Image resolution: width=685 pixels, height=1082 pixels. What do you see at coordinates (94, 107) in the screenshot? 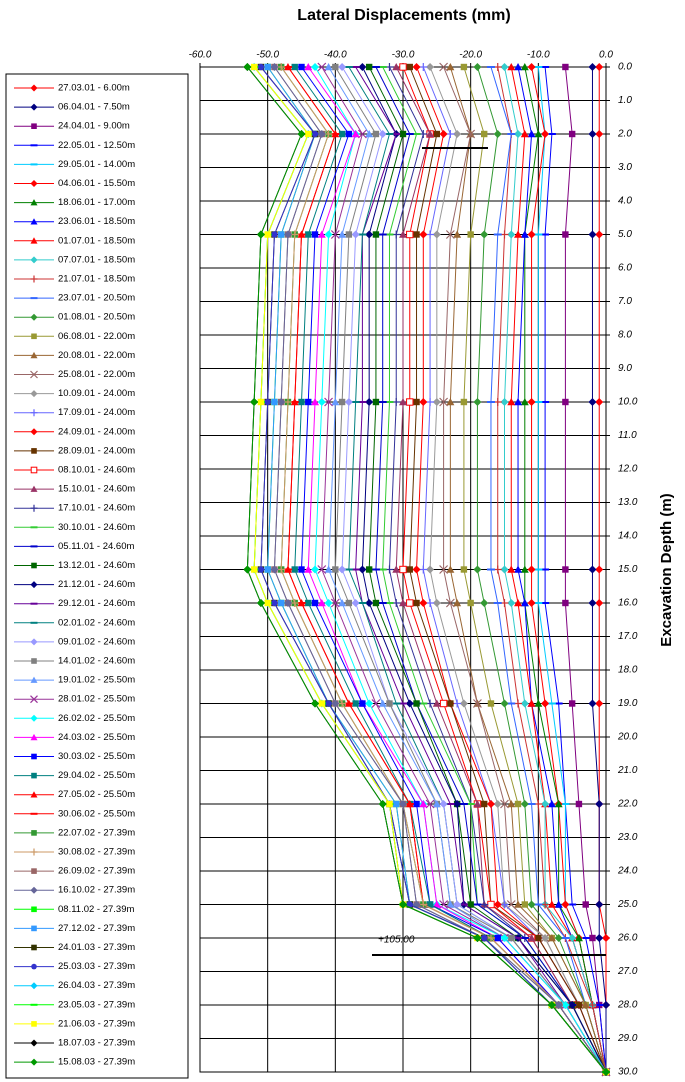
I see `legend-label: 06.04.01 - 7.50m` at bounding box center [94, 107].